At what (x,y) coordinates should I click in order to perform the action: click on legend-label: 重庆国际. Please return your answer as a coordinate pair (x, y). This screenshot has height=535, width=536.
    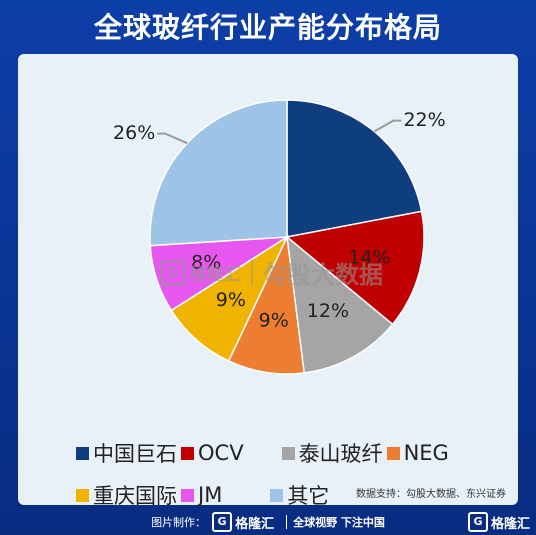
    Looking at the image, I should click on (135, 496).